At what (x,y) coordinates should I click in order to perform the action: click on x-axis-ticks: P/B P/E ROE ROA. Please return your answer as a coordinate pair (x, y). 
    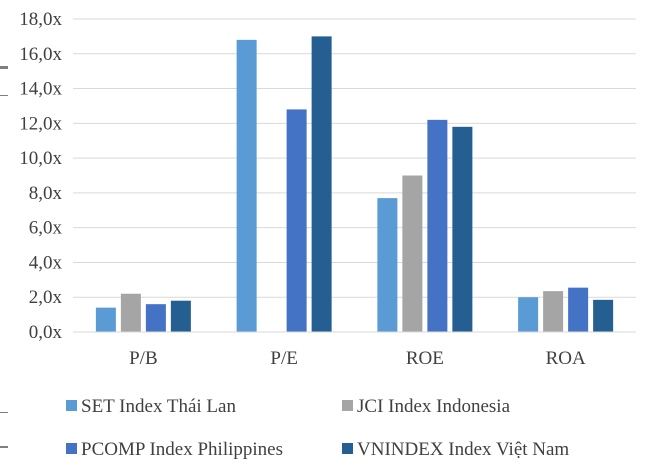
    Looking at the image, I should click on (357, 358).